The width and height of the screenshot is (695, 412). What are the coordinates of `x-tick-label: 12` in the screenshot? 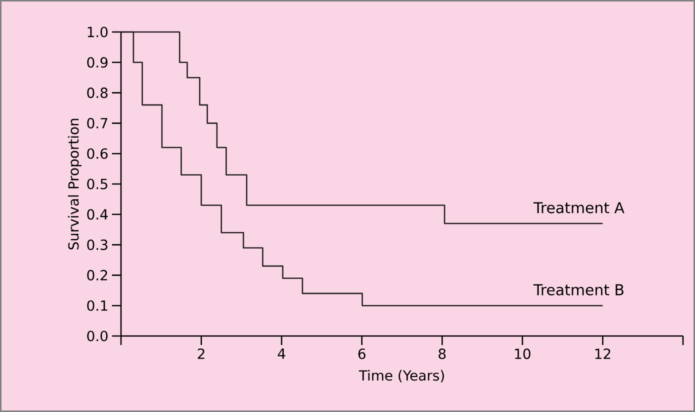 It's located at (602, 353).